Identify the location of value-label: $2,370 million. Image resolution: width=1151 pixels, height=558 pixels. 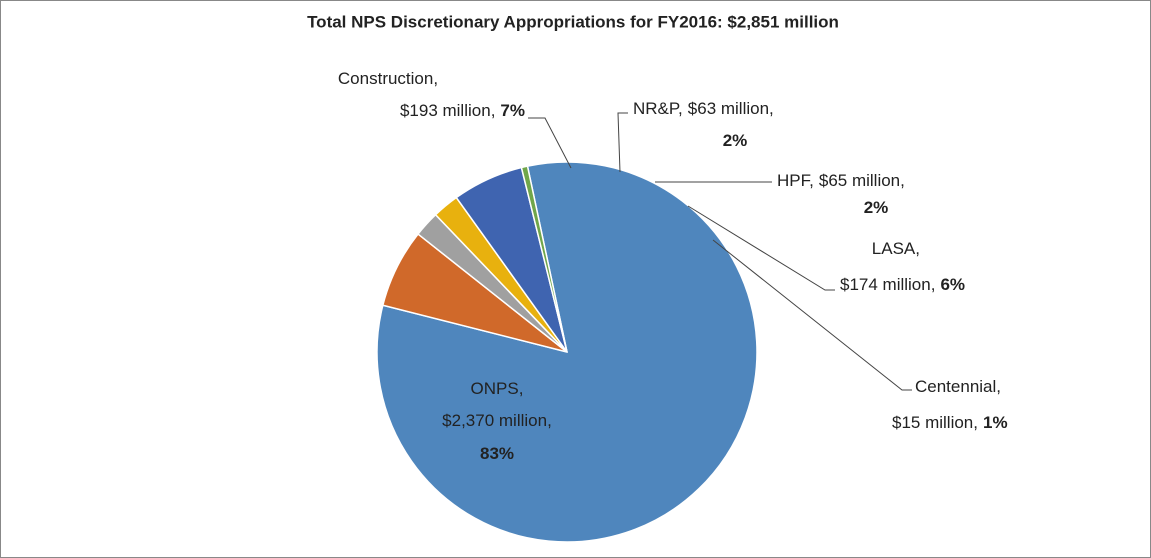
(494, 420).